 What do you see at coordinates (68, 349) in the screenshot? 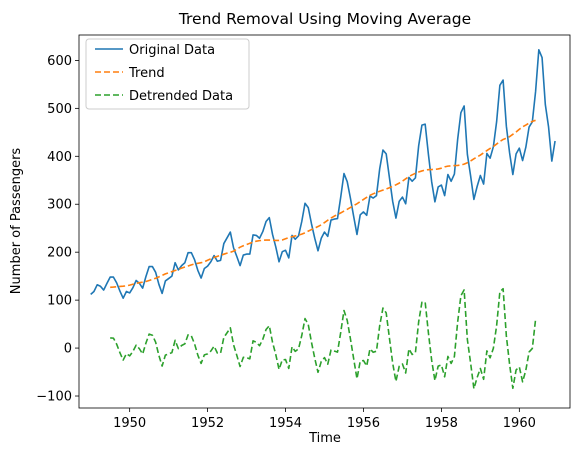
I see `y-tick-label: 0` at bounding box center [68, 349].